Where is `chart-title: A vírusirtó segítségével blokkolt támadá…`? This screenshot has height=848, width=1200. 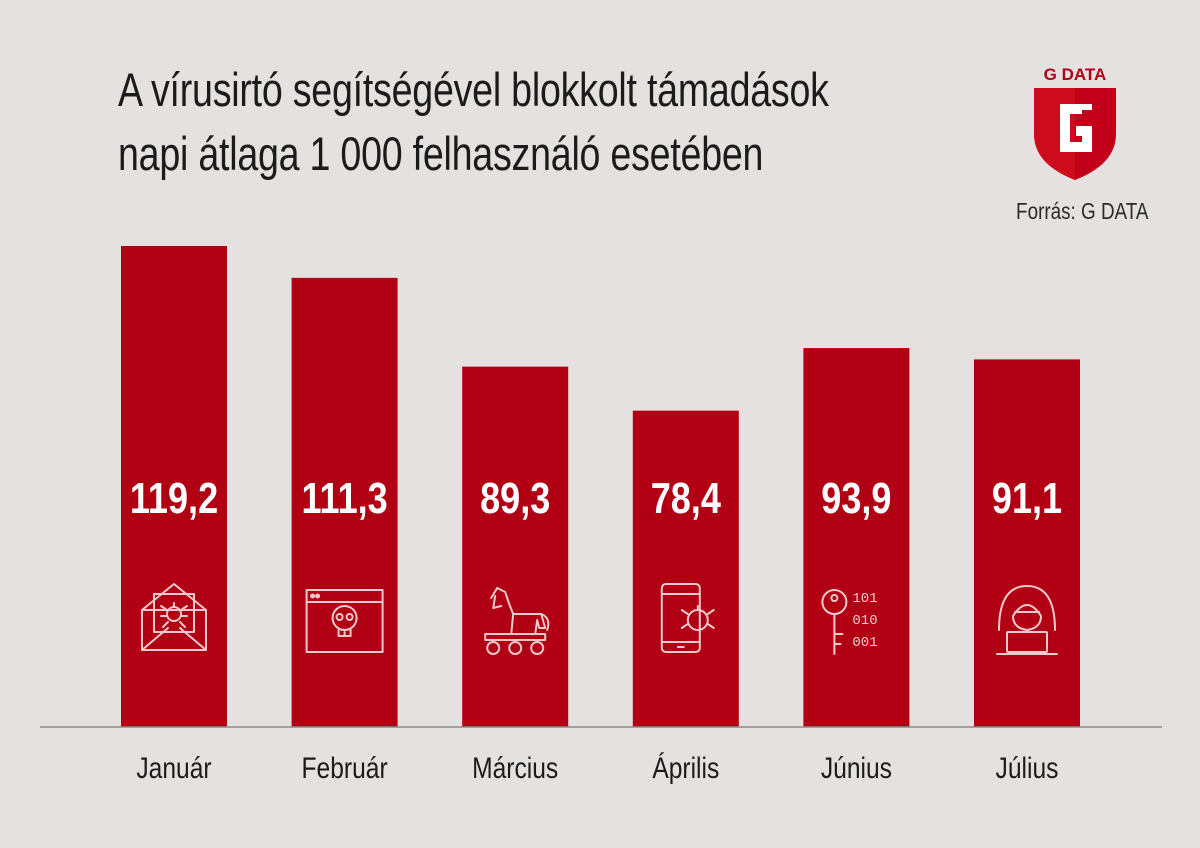
chart-title: A vírusirtó segítségével blokkolt támadá… is located at coordinates (473, 122).